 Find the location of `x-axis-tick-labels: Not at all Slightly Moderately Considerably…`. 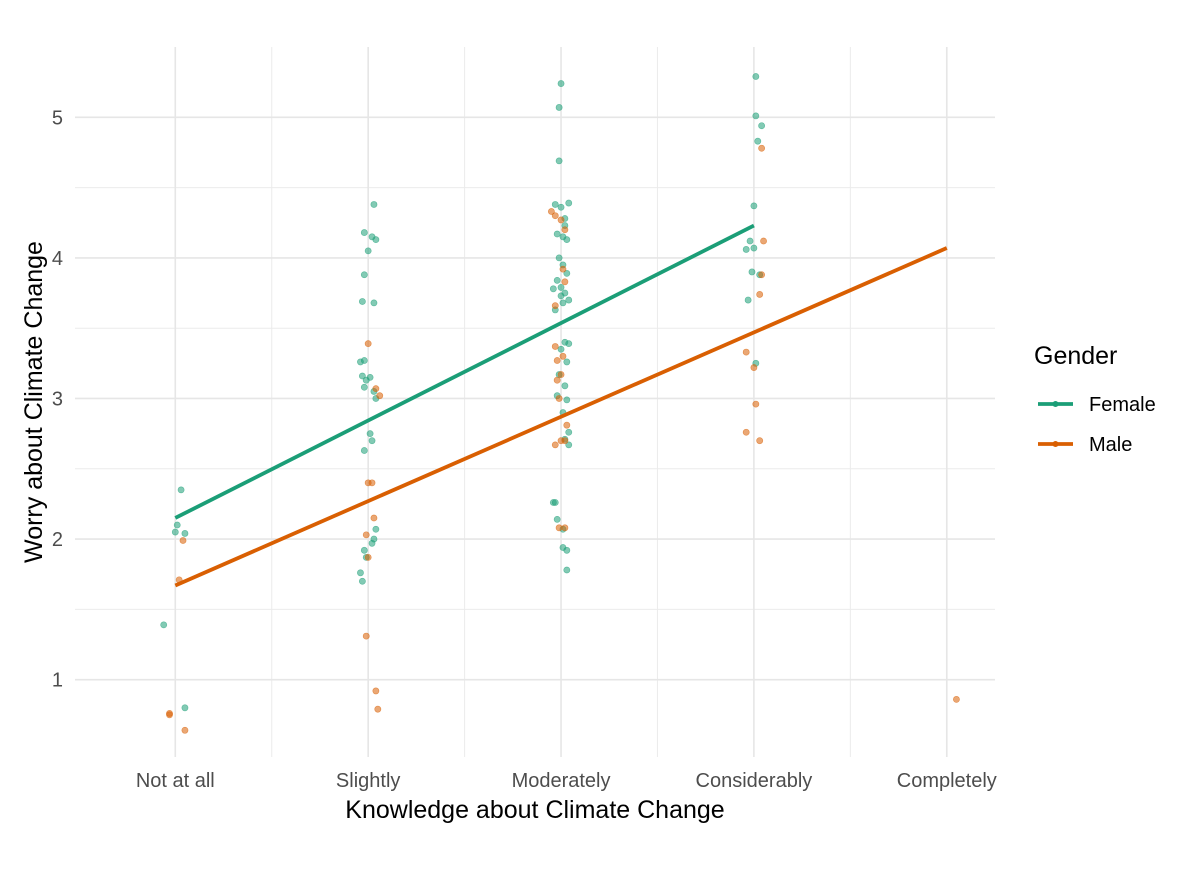

x-axis-tick-labels: Not at all Slightly Moderately Considerably… is located at coordinates (566, 781).